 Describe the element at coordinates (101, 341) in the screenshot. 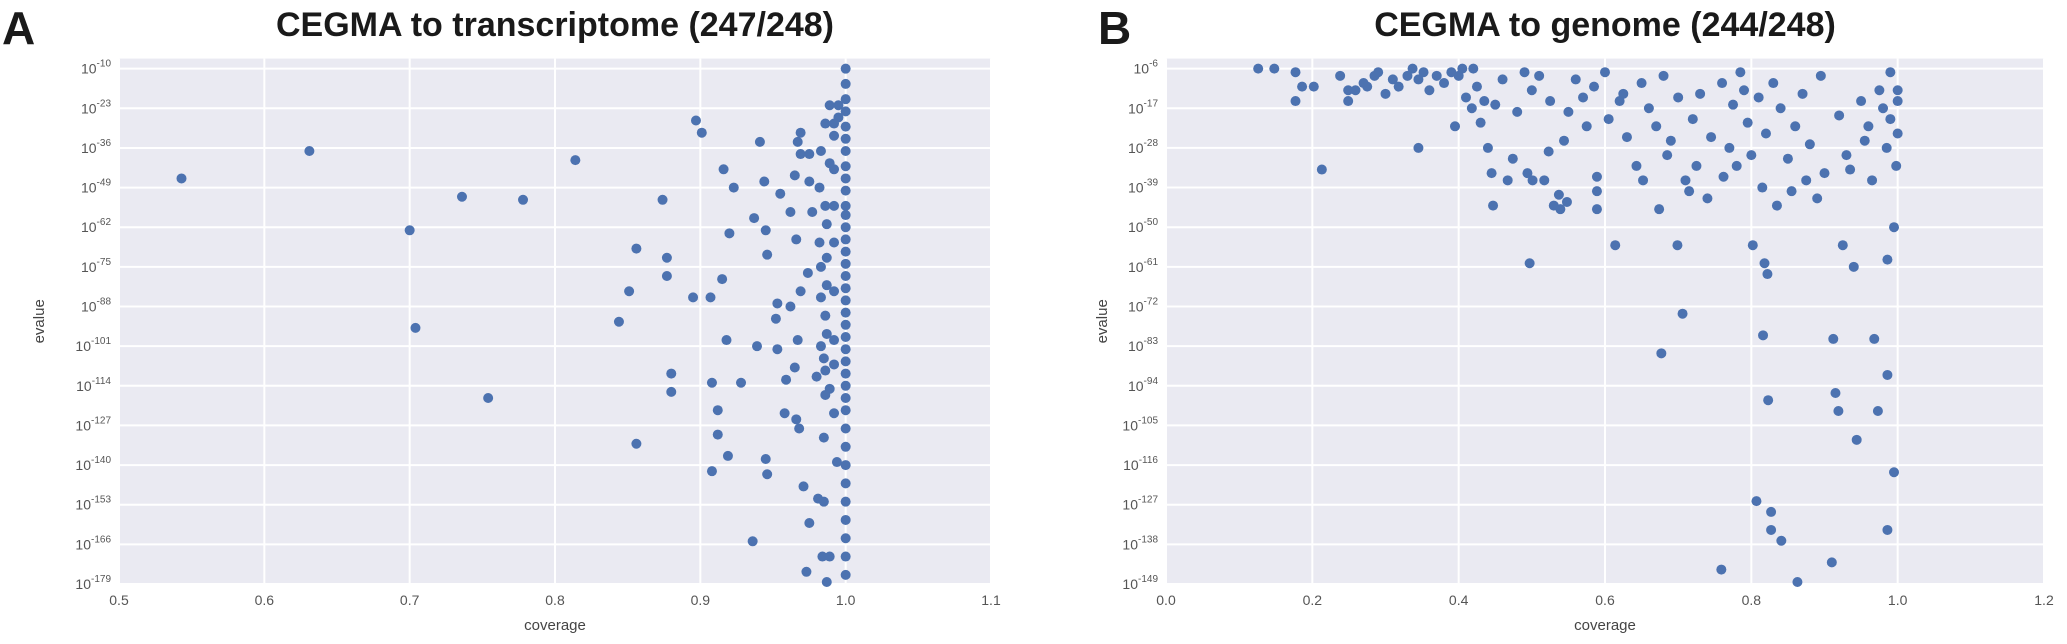

I see `y-tick-exponent: -101` at that location.